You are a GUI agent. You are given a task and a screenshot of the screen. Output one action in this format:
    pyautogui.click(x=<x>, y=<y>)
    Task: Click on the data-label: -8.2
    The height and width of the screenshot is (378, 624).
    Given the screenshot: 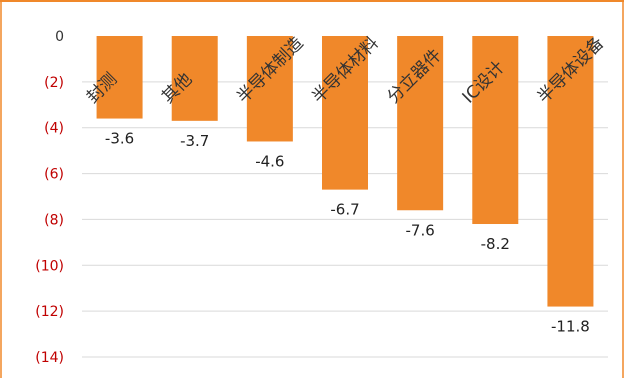 What is the action you would take?
    pyautogui.click(x=495, y=244)
    